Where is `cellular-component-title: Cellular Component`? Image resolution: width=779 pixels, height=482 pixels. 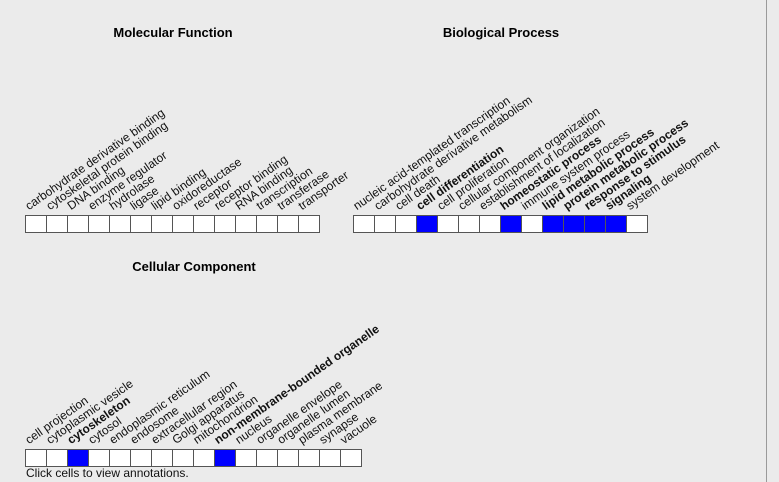 cellular-component-title: Cellular Component is located at coordinates (194, 266).